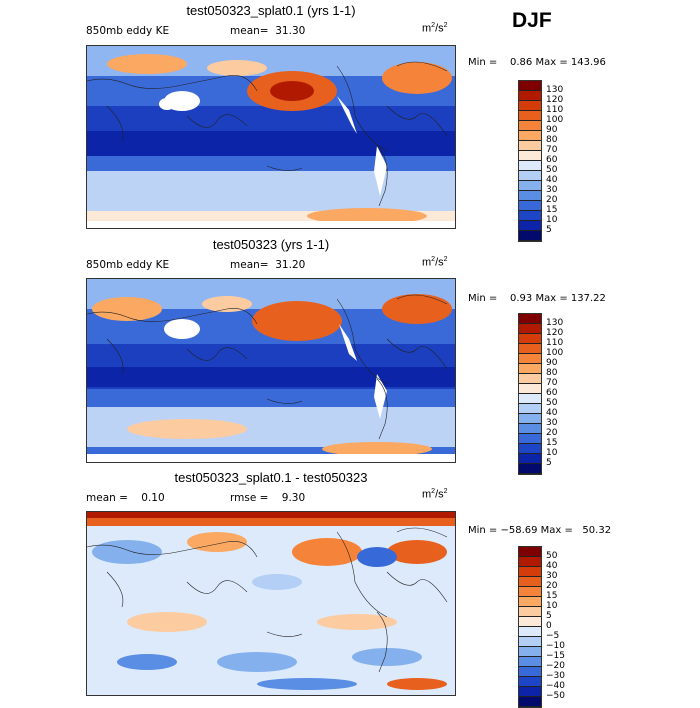 This screenshot has width=700, height=708. I want to click on colorbar-tick-label: 0, so click(549, 626).